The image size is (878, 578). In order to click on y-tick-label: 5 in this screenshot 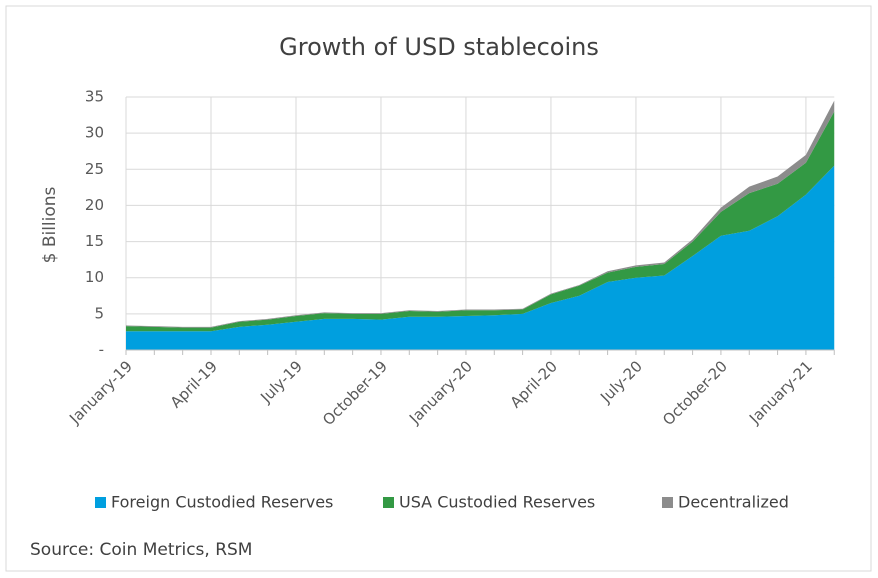, I will do `click(99, 313)`.